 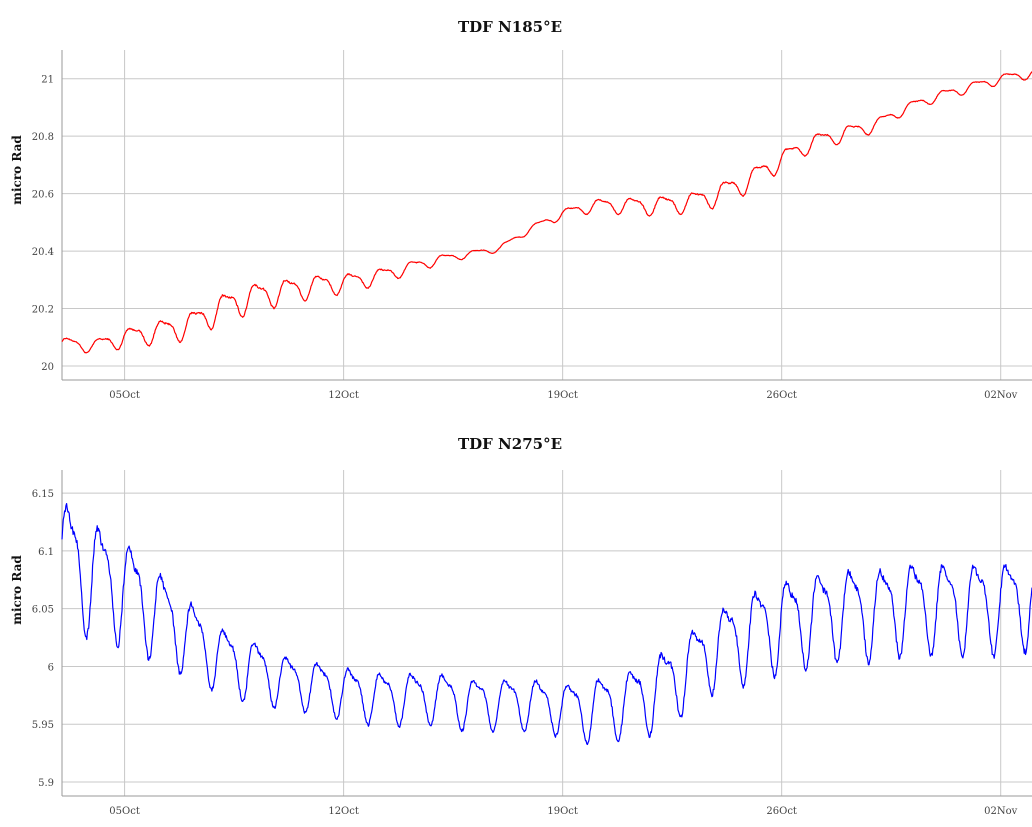 What do you see at coordinates (43, 610) in the screenshot?
I see `y-tick-label: 6.05` at bounding box center [43, 610].